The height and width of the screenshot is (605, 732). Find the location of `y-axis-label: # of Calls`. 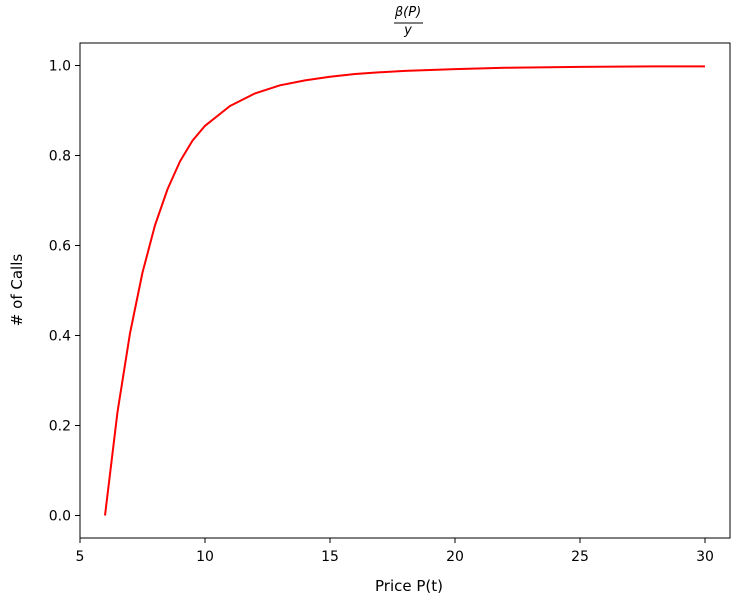

y-axis-label: # of Calls is located at coordinates (17, 290).